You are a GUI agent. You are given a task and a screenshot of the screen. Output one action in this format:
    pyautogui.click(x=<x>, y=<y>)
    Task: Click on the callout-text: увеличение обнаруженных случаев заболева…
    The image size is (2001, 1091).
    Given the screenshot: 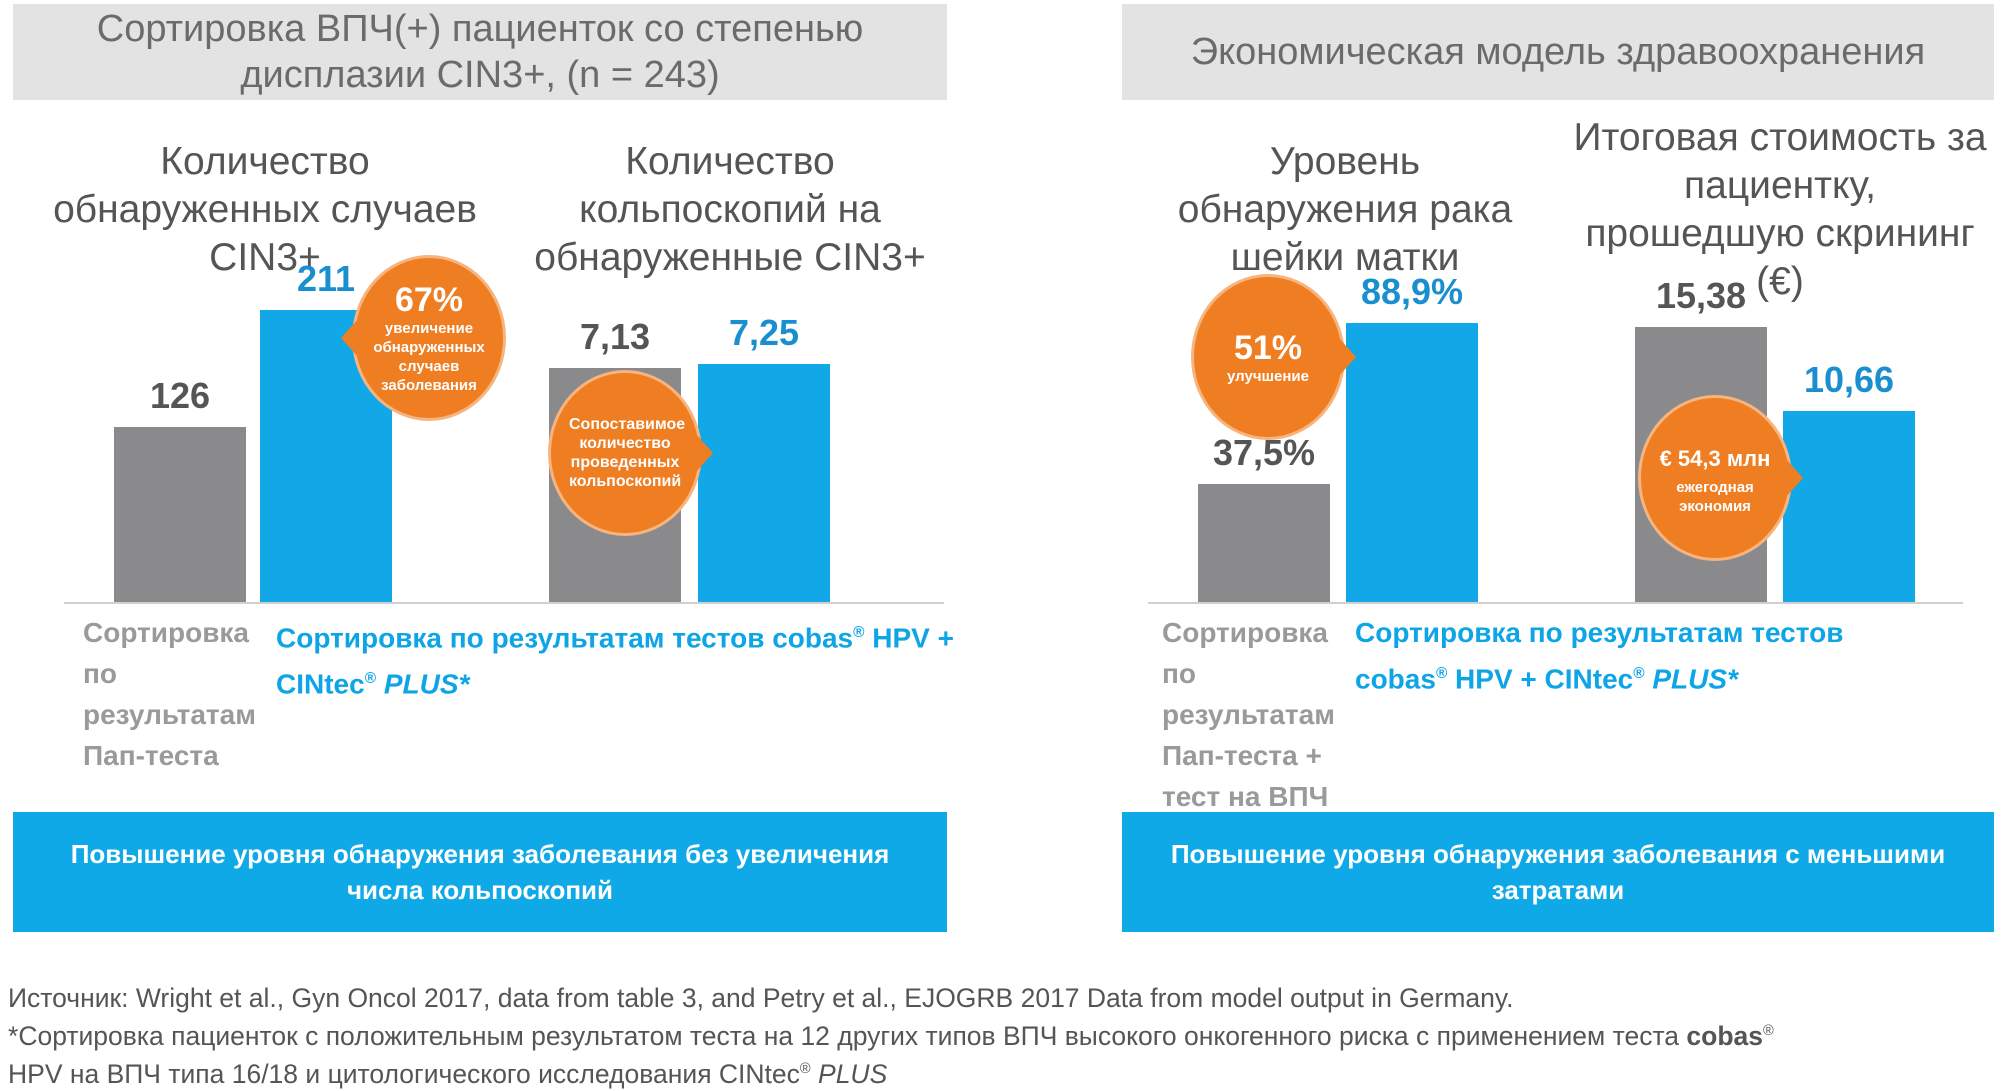 What is the action you would take?
    pyautogui.click(x=429, y=357)
    